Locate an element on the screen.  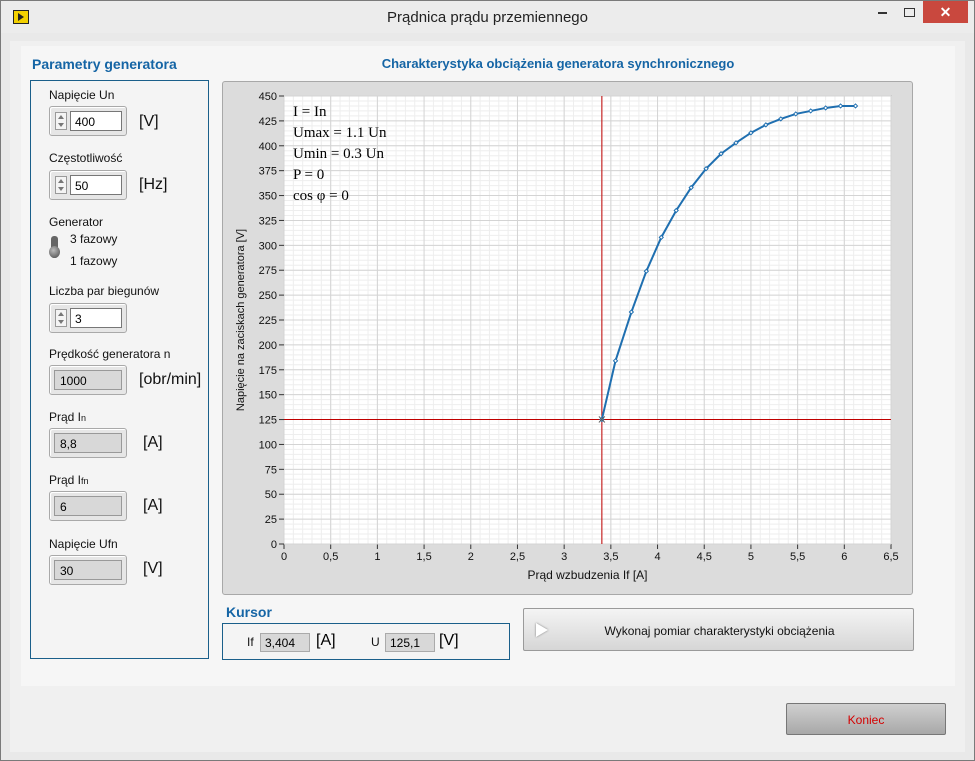
y-tick-label: 400 is located at coordinates (268, 147).